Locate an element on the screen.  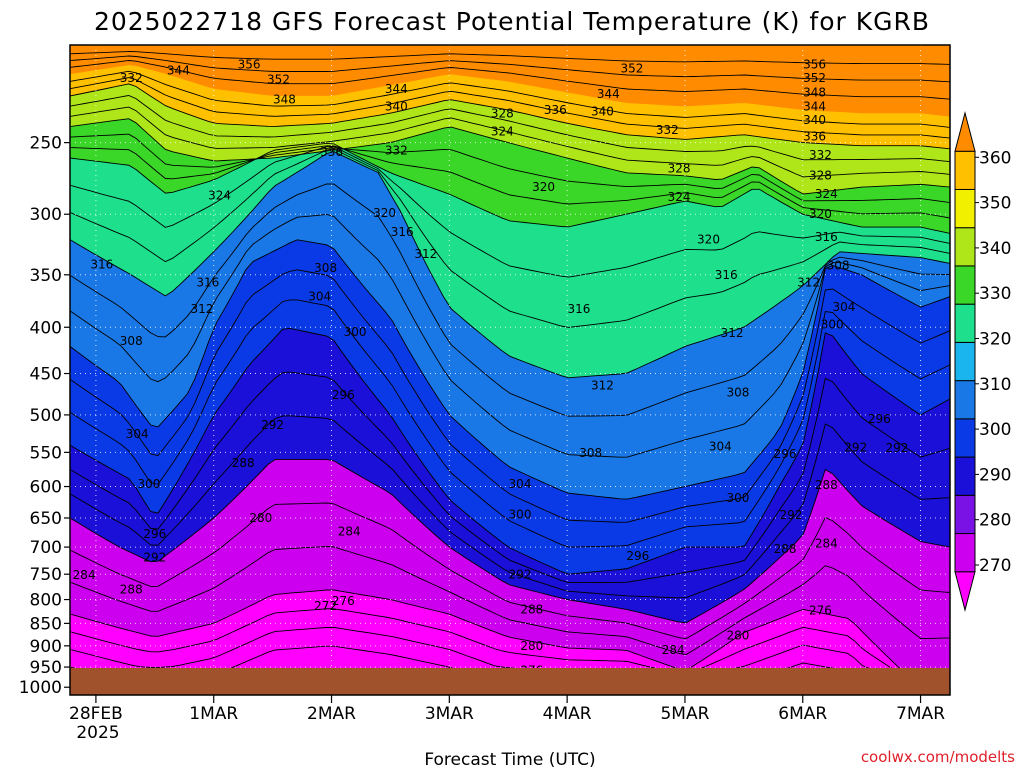
y-tick-label: 850 is located at coordinates (46, 624).